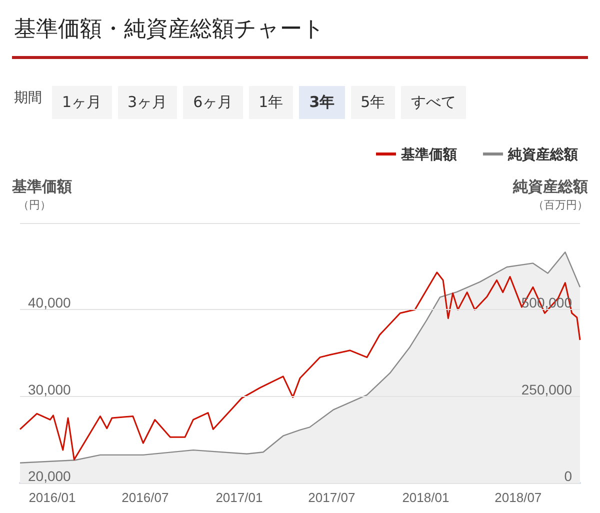 This screenshot has width=600, height=513. What do you see at coordinates (322, 102) in the screenshot?
I see `period-button: 3年` at bounding box center [322, 102].